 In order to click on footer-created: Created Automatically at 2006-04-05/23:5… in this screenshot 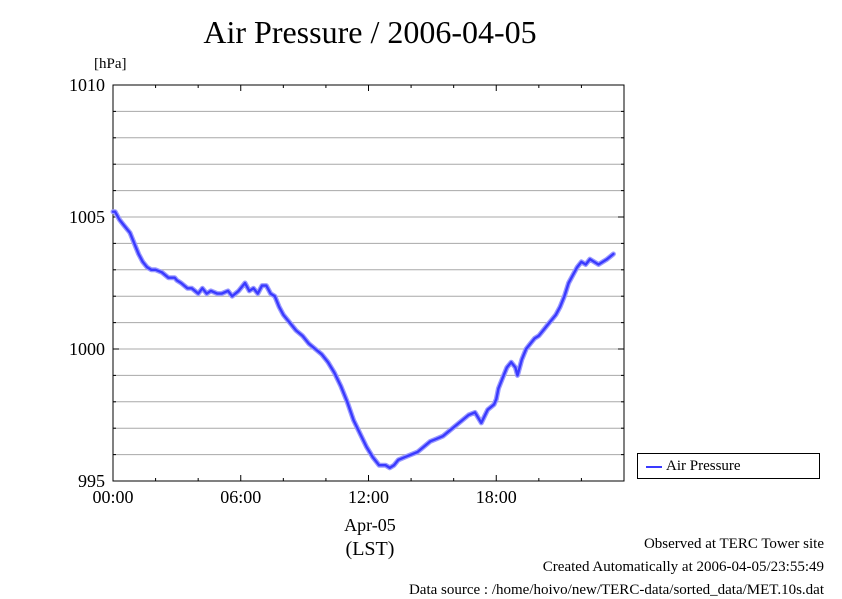, I will do `click(683, 567)`.